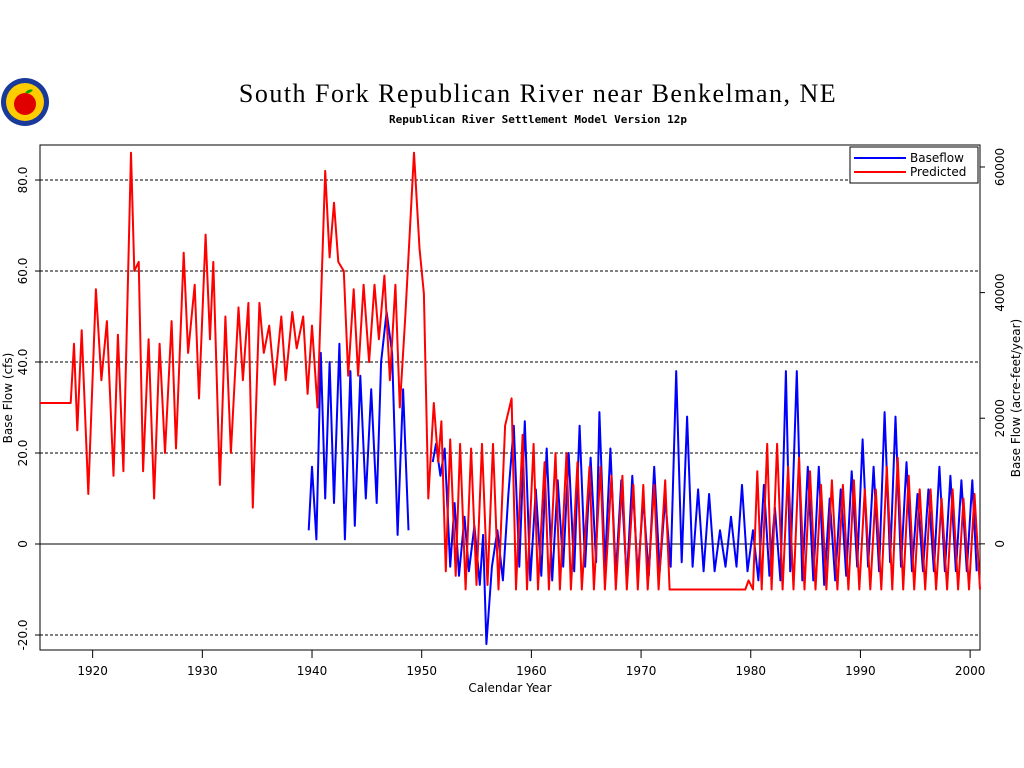 The height and width of the screenshot is (768, 1024). I want to click on y2-tick-label: 60000, so click(1000, 167).